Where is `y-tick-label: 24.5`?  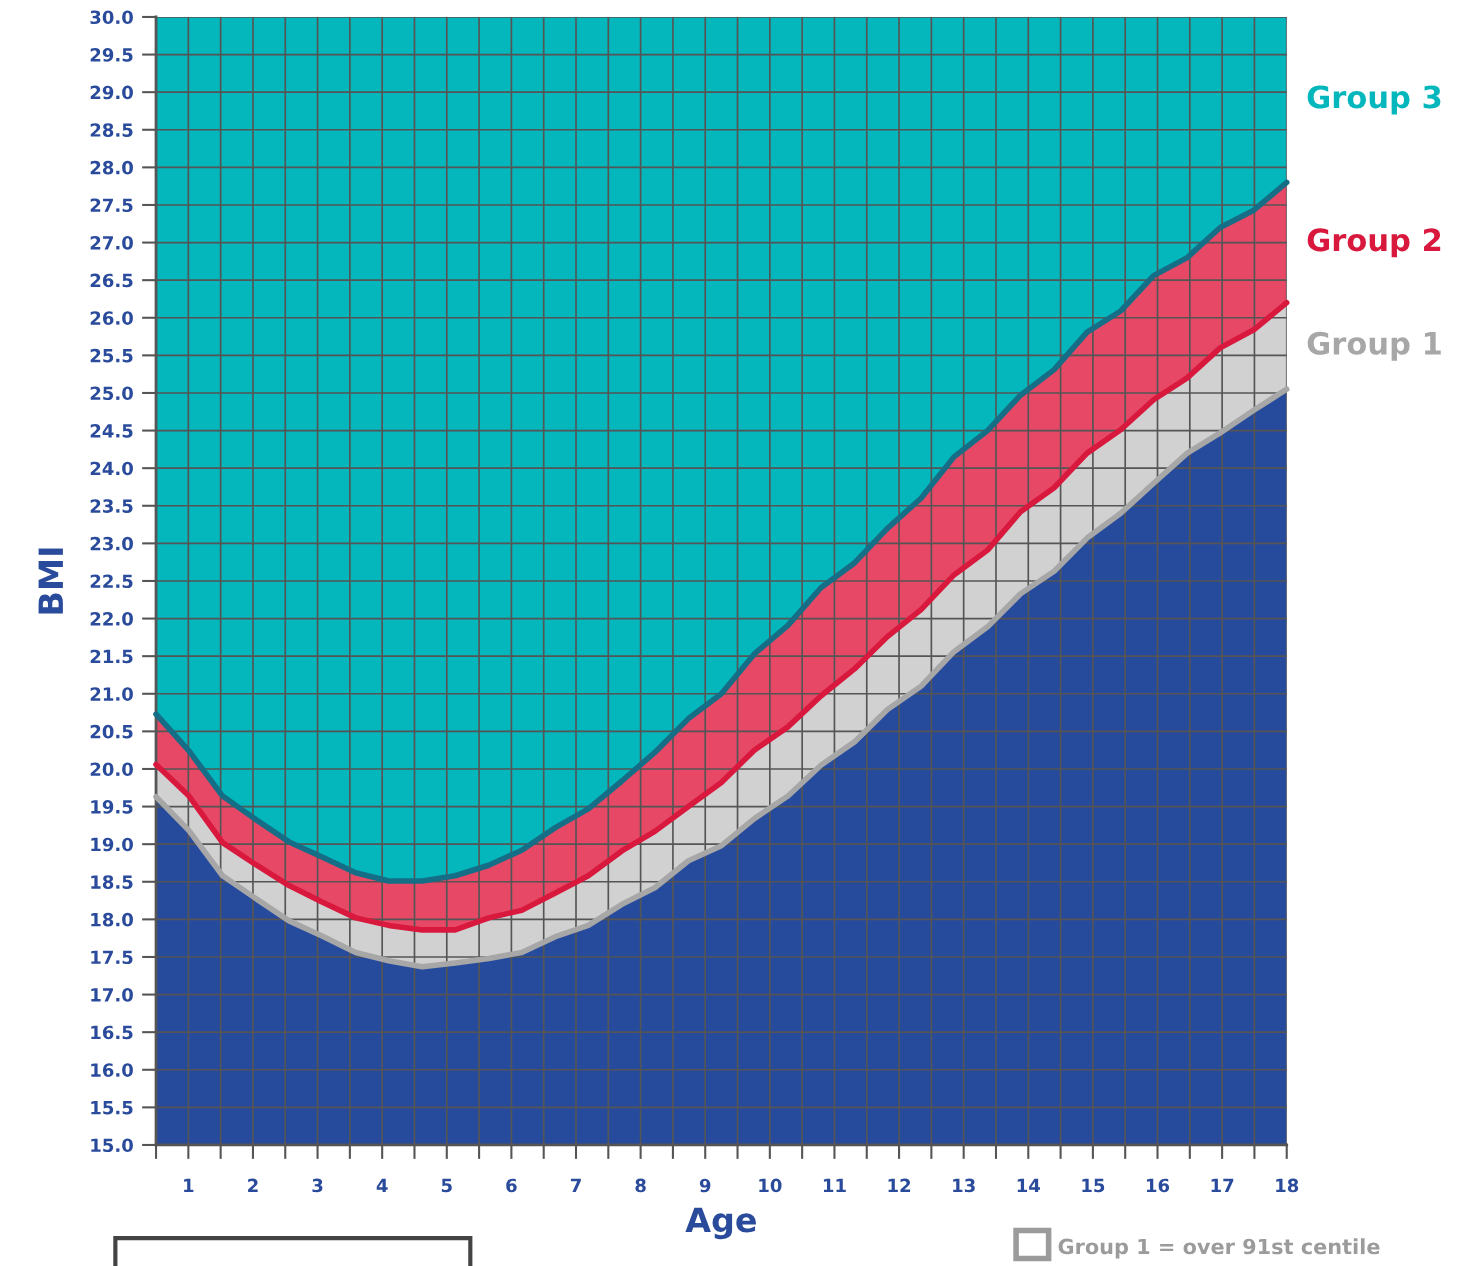 y-tick-label: 24.5 is located at coordinates (111, 431).